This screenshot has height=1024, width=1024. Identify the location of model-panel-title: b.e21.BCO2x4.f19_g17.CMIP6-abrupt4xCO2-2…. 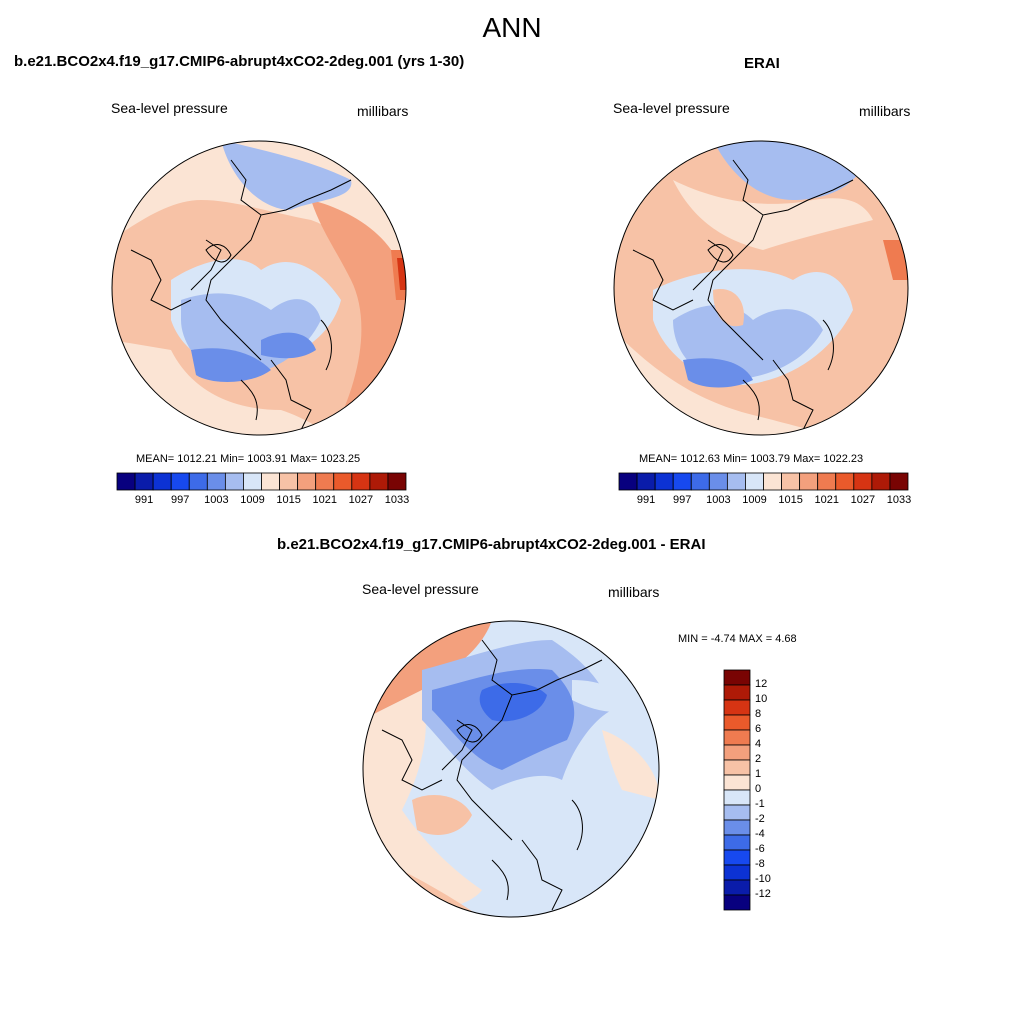
(239, 61).